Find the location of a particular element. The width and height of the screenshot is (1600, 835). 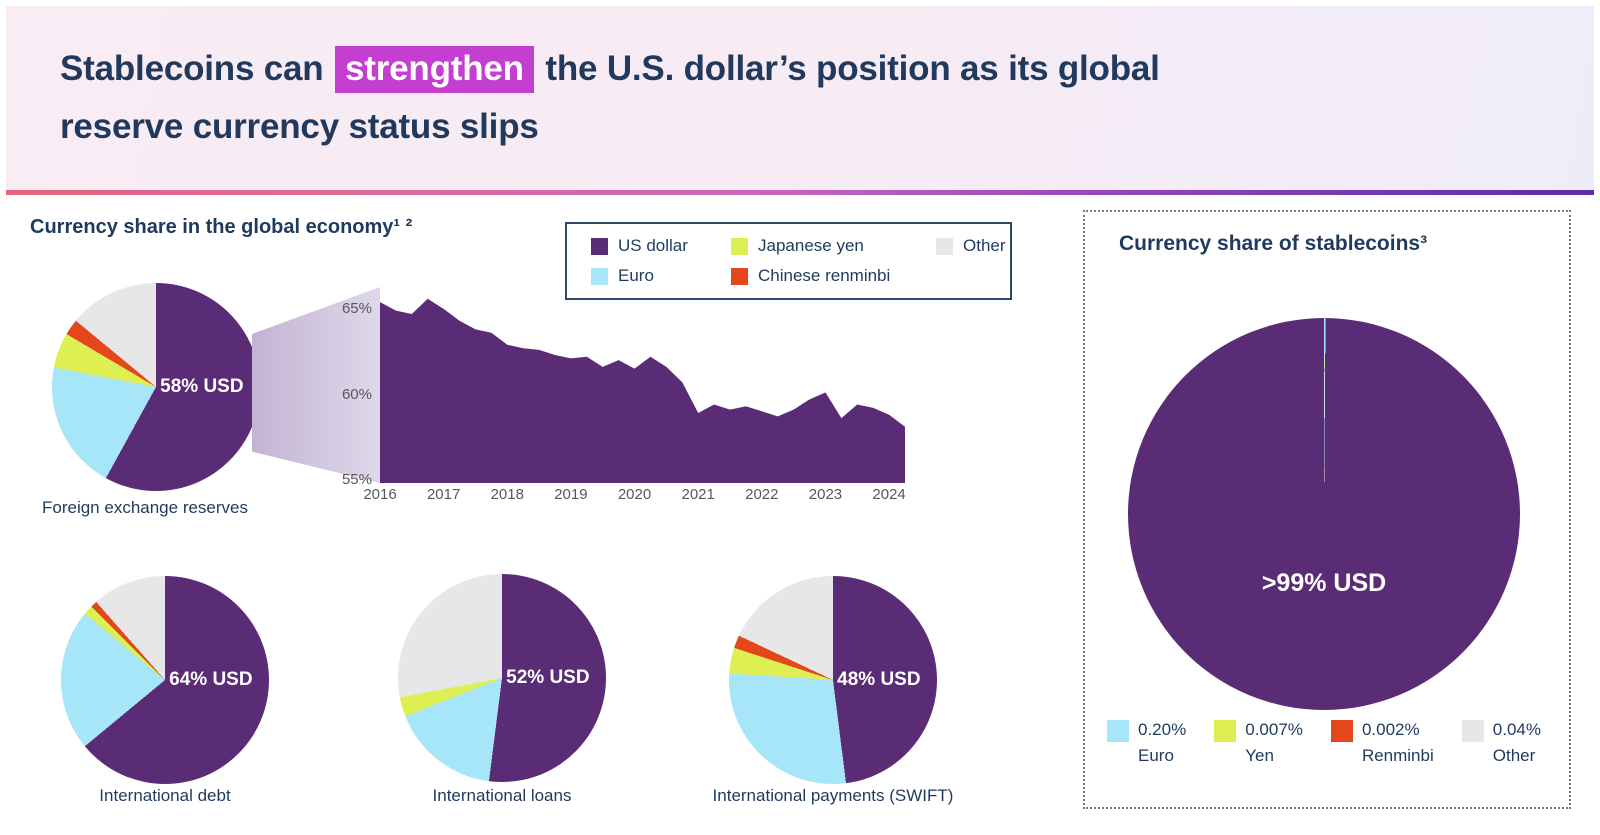

title-text-2: the U.S. dollar’s position as its global is located at coordinates (847, 68).